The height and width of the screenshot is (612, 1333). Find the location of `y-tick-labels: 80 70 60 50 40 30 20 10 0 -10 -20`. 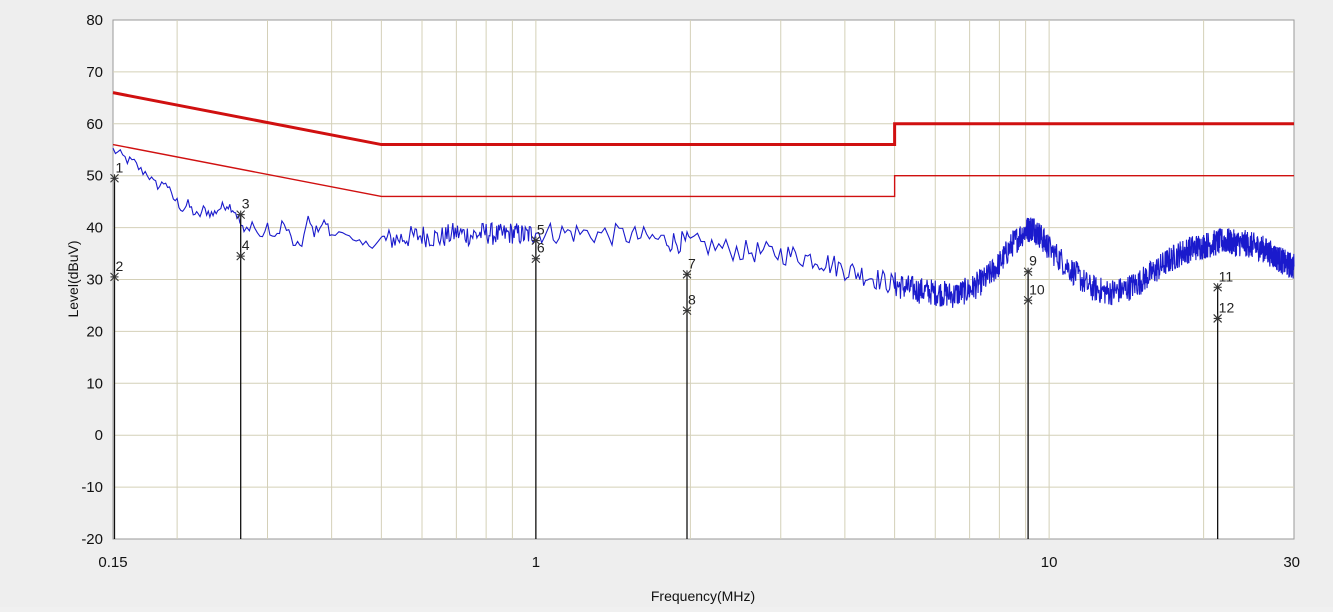

y-tick-labels: 80 70 60 50 40 30 20 10 0 -10 -20 is located at coordinates (92, 280).